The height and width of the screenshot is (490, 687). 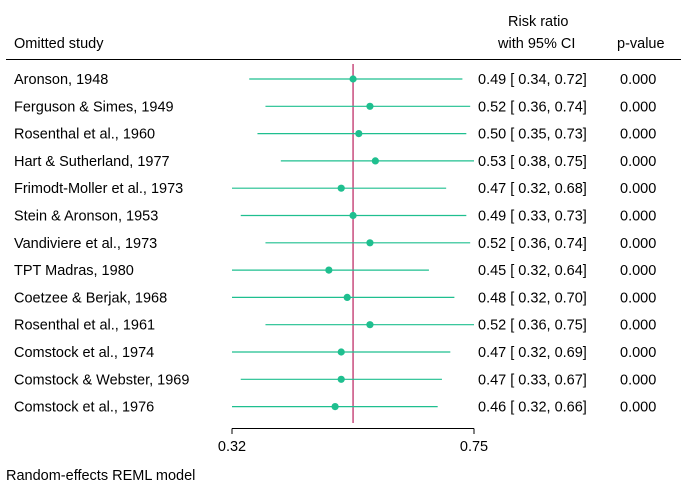 What do you see at coordinates (61, 80) in the screenshot?
I see `study-label: Aronson, 1948` at bounding box center [61, 80].